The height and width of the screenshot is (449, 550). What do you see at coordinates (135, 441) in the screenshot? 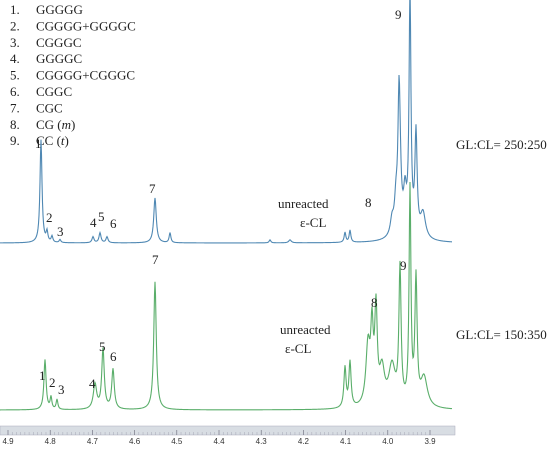
I see `tick-label: 4.6` at bounding box center [135, 441].